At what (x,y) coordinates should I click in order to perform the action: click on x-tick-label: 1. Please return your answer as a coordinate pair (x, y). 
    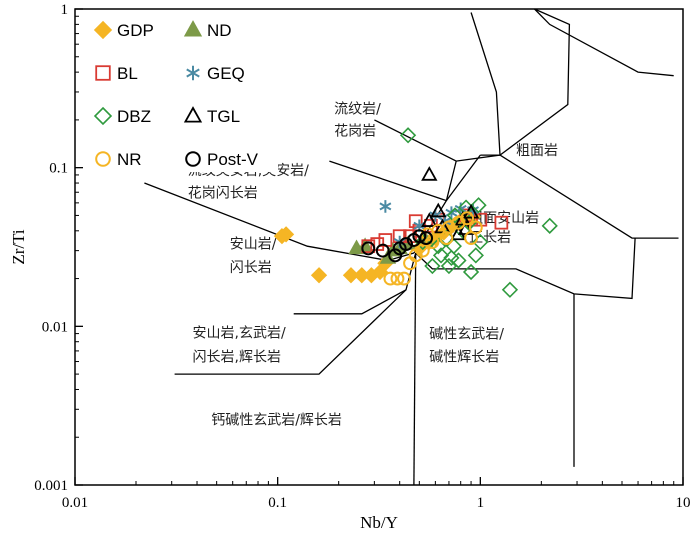
    Looking at the image, I should click on (481, 503).